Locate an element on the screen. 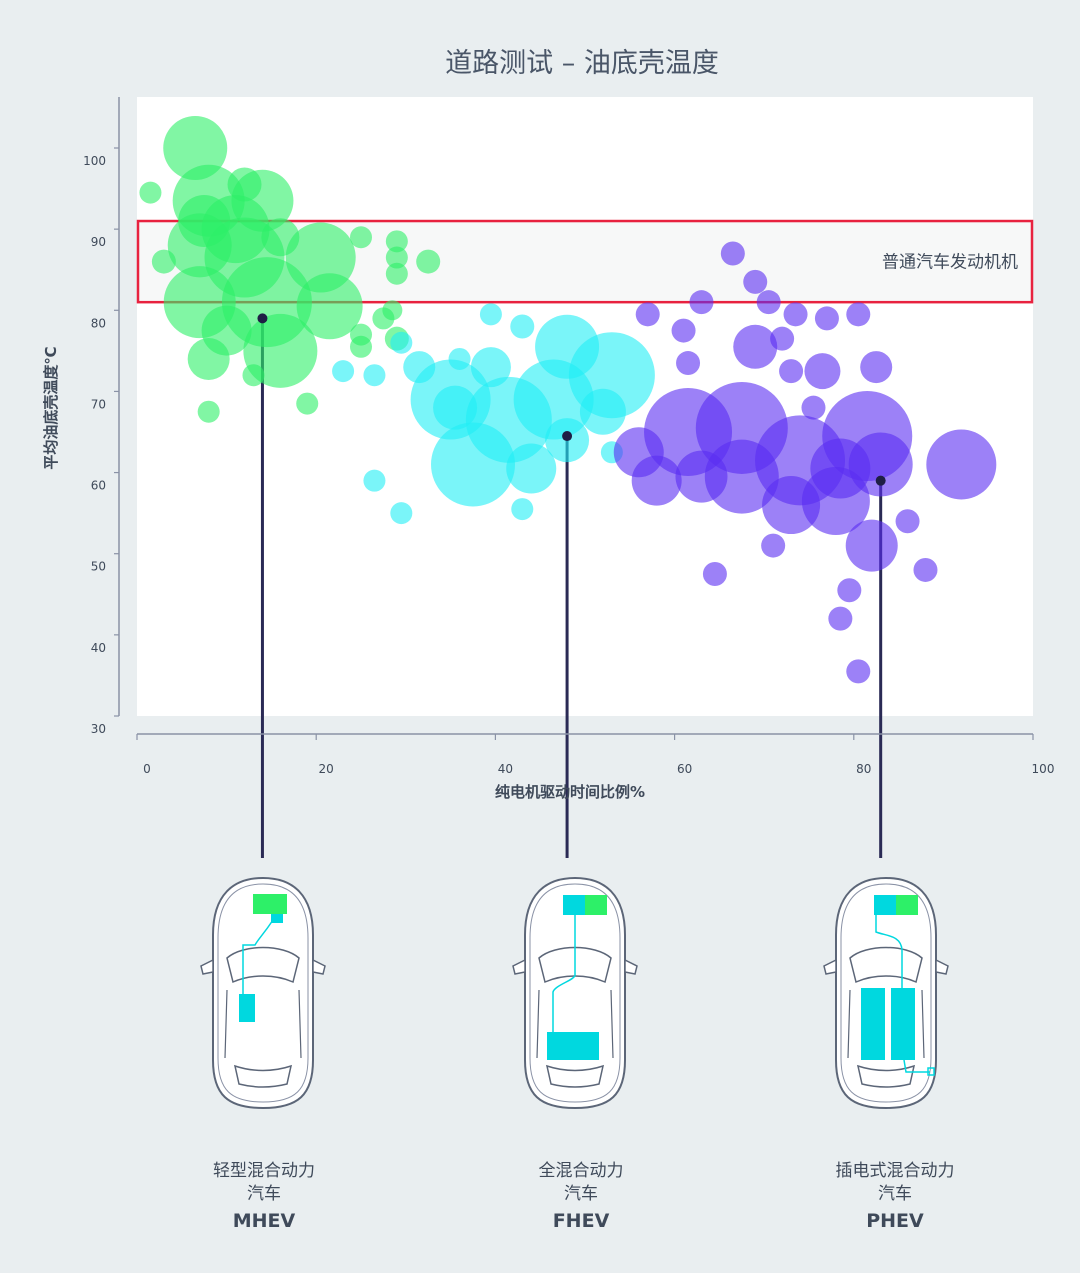  y-axis: 30 40 50 60 70 80 90 100 is located at coordinates (101, 416).